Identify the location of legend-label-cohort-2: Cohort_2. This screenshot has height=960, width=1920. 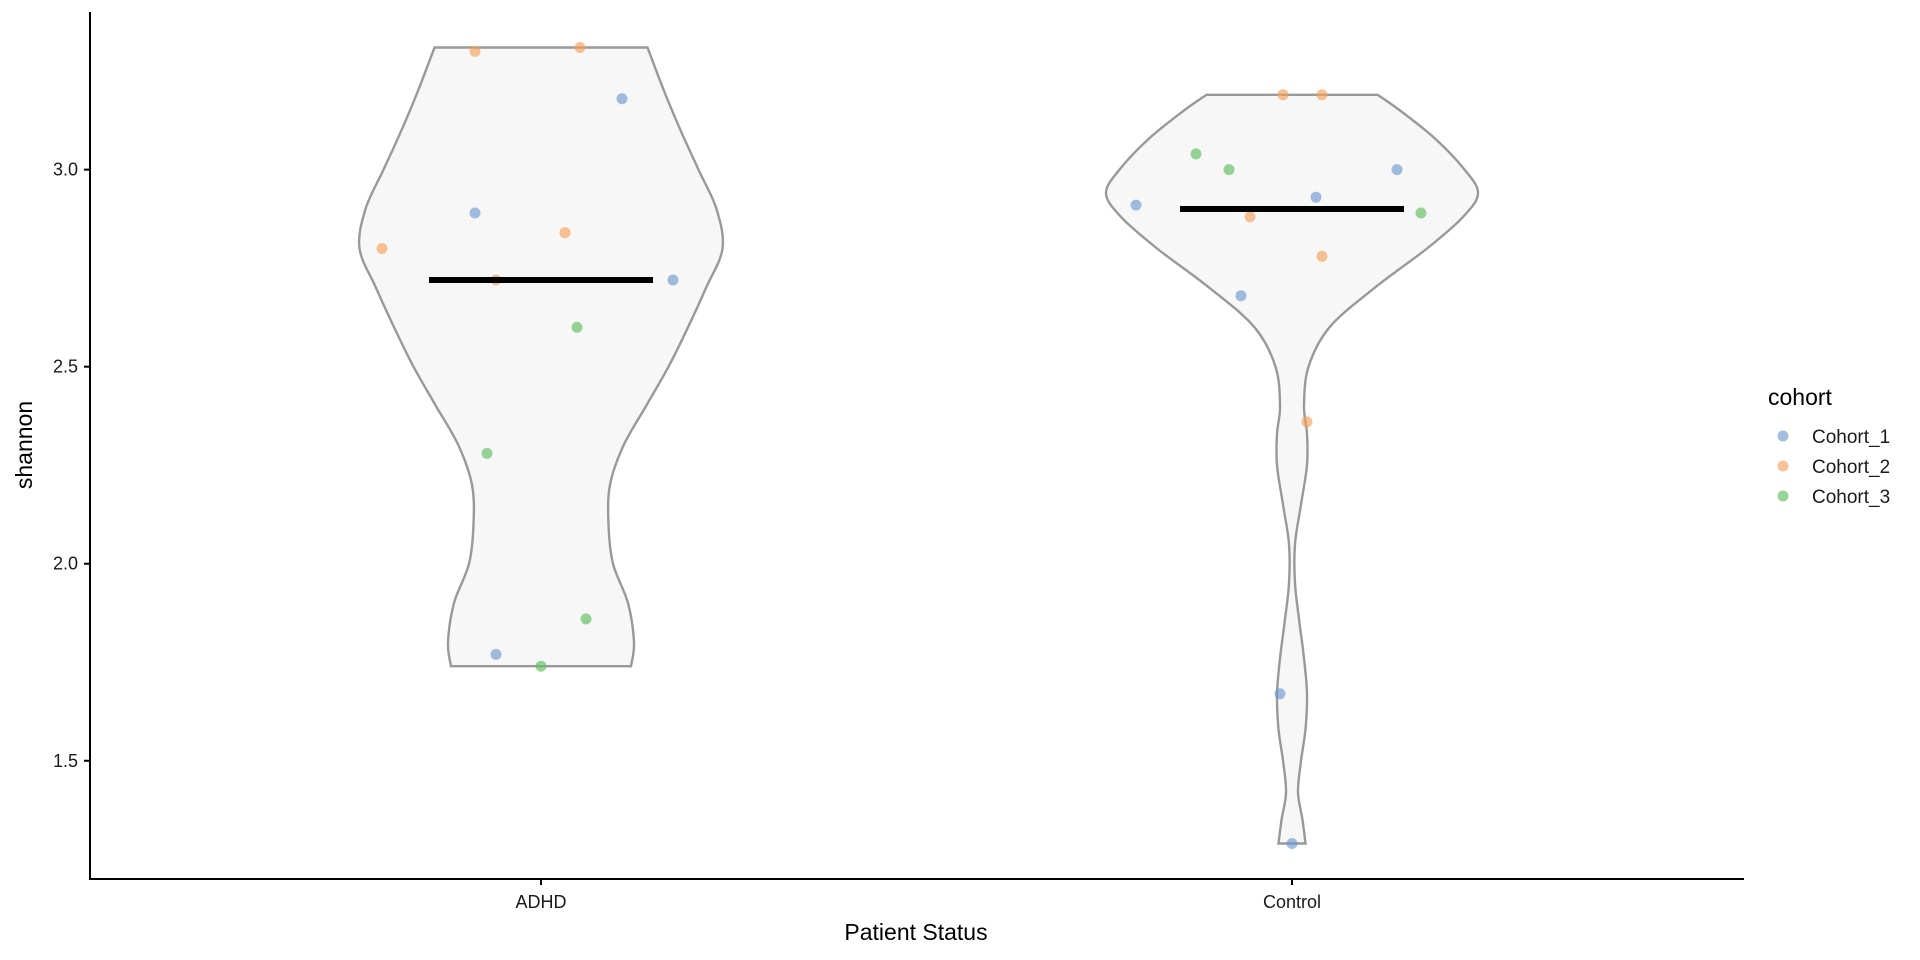
(1851, 467).